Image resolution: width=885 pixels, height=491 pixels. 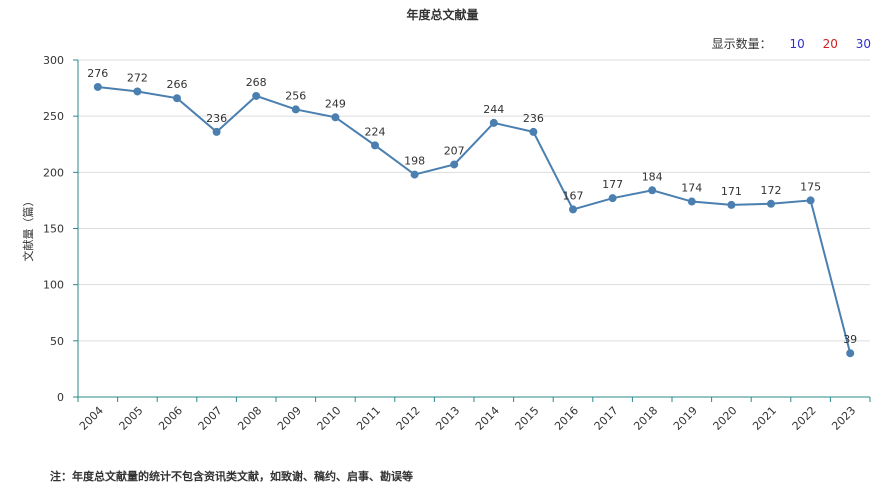 What do you see at coordinates (685, 418) in the screenshot?
I see `x-tick-label: 2019` at bounding box center [685, 418].